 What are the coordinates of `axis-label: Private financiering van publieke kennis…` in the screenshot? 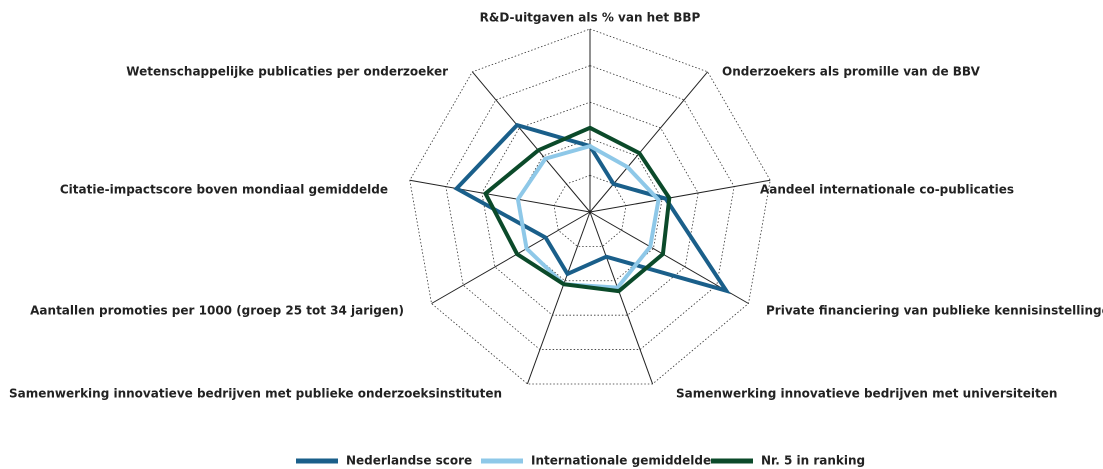 It's located at (934, 311).